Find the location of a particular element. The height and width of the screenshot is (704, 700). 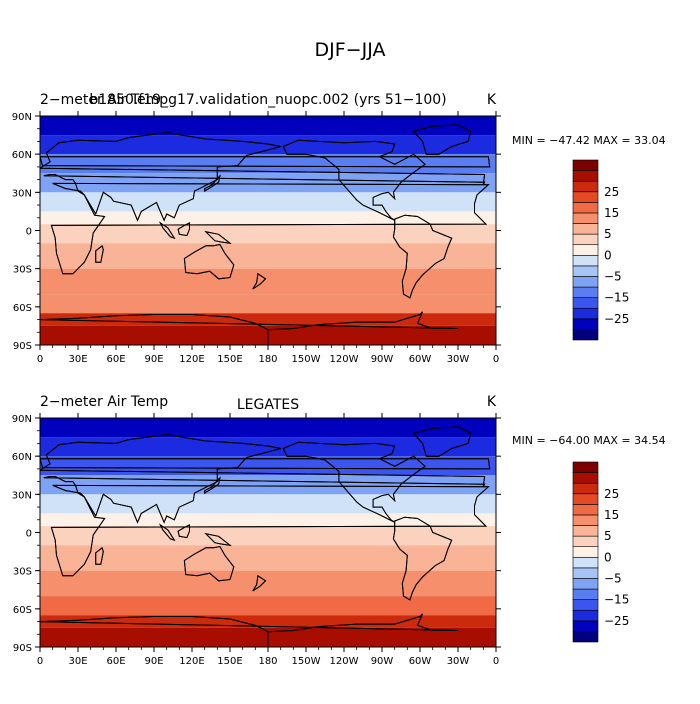

panel-top-units: K is located at coordinates (492, 100).